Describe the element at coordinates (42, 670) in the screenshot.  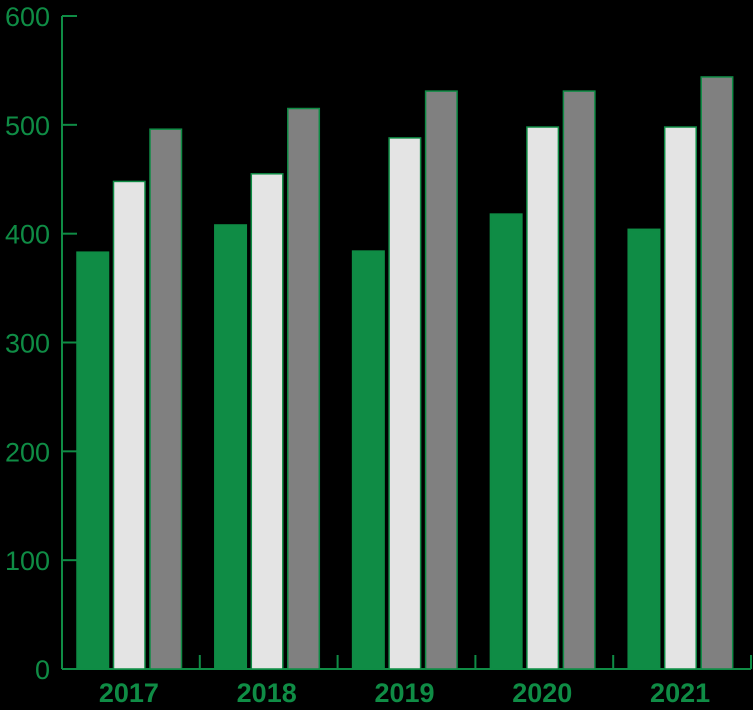
I see `y-tick-label: 0` at that location.